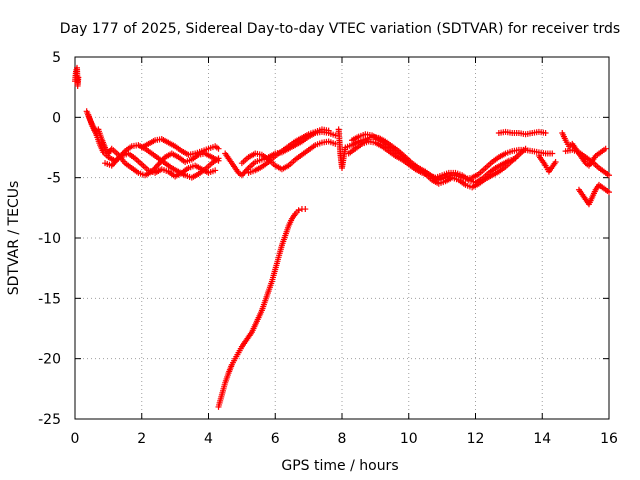  What do you see at coordinates (49, 299) in the screenshot?
I see `y-tick-label: -15` at bounding box center [49, 299].